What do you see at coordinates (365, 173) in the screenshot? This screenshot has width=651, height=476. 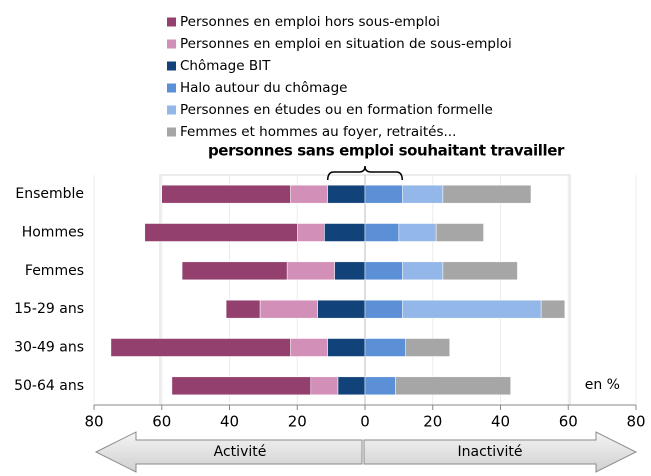 I see `bracket` at bounding box center [365, 173].